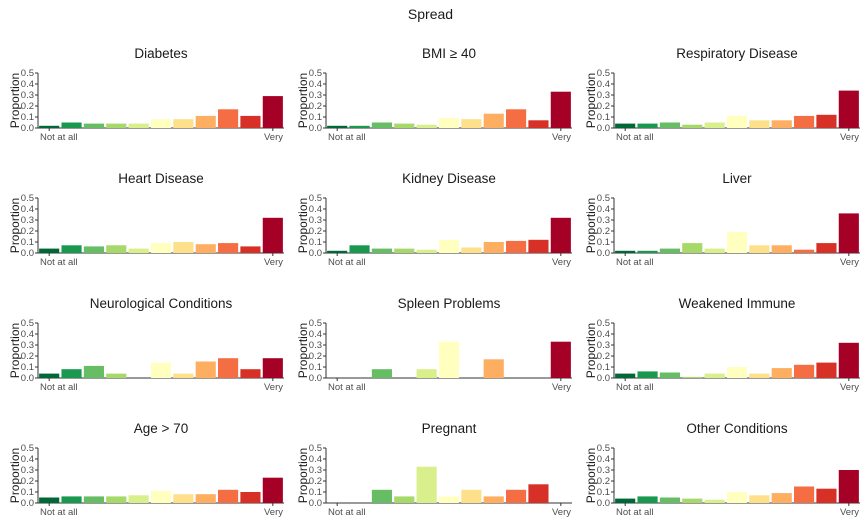  Describe the element at coordinates (449, 303) in the screenshot. I see `panel-title: Spleen Problems` at that location.